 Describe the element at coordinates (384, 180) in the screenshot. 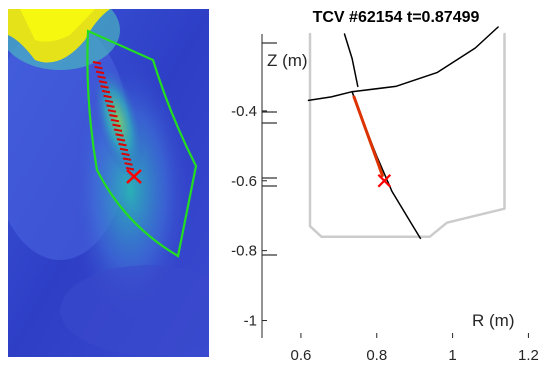

I see `marker-x` at that location.